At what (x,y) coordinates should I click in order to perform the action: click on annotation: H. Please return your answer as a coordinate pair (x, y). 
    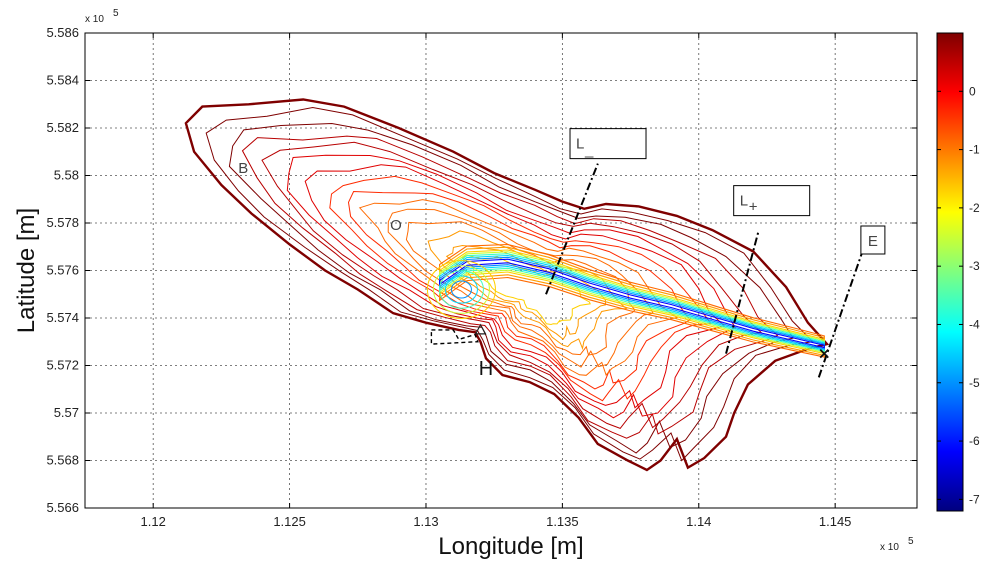
    Looking at the image, I should click on (486, 369).